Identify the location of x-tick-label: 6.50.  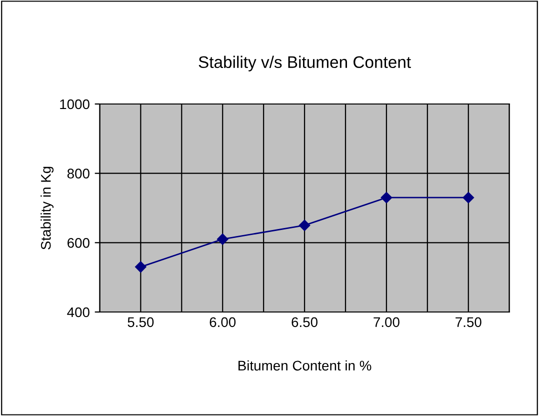
(305, 322).